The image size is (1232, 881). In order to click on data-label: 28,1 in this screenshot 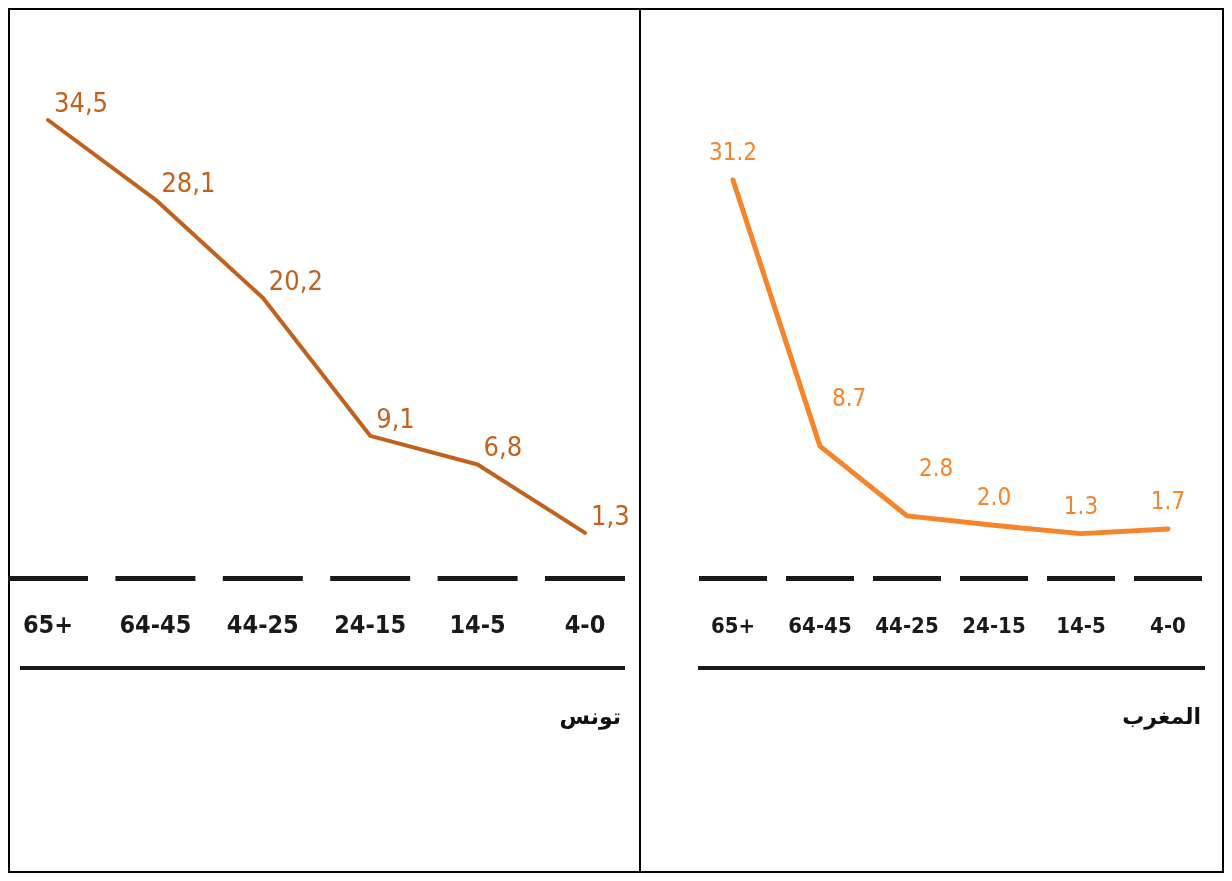, I will do `click(188, 182)`.